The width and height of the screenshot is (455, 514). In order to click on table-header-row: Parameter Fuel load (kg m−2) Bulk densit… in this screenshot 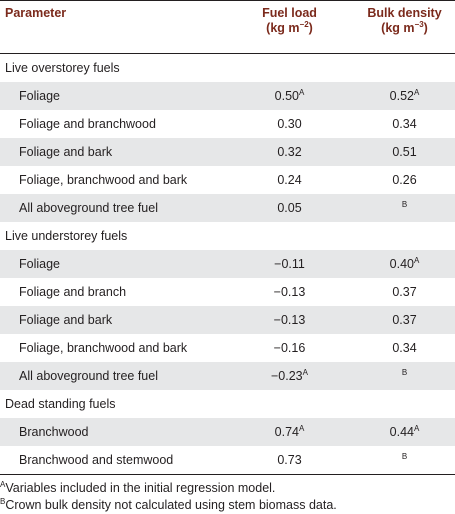, I will do `click(227, 27)`.